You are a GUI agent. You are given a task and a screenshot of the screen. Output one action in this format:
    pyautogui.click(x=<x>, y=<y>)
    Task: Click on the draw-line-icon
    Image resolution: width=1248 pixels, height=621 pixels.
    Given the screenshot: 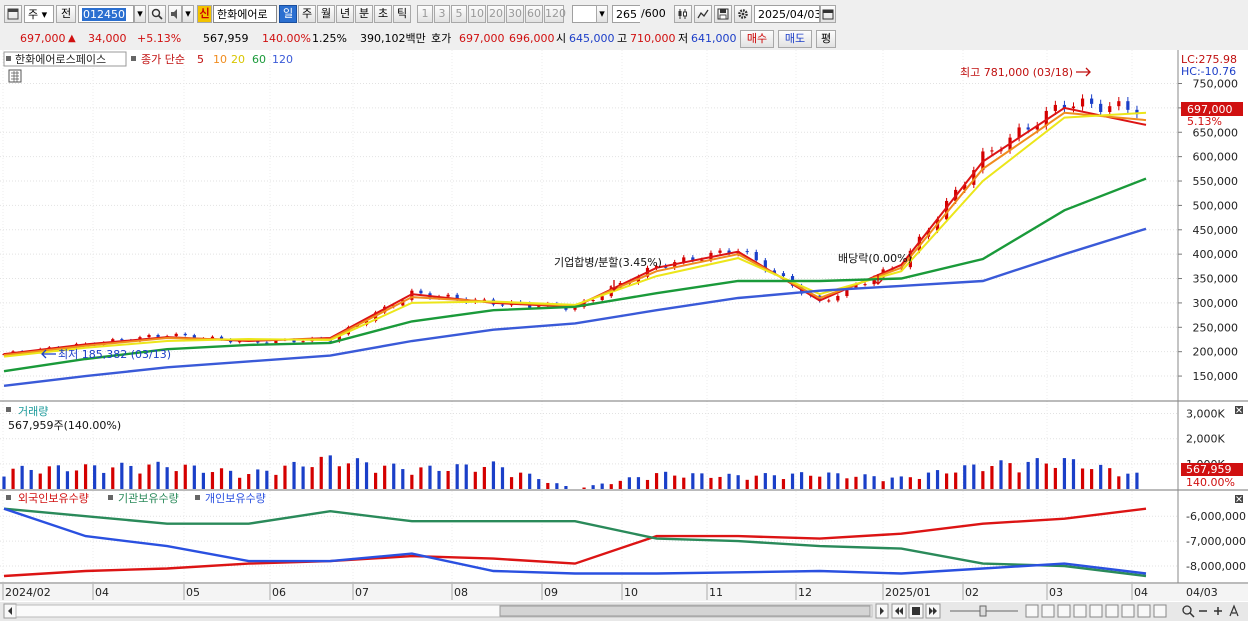 What is the action you would take?
    pyautogui.click(x=703, y=14)
    